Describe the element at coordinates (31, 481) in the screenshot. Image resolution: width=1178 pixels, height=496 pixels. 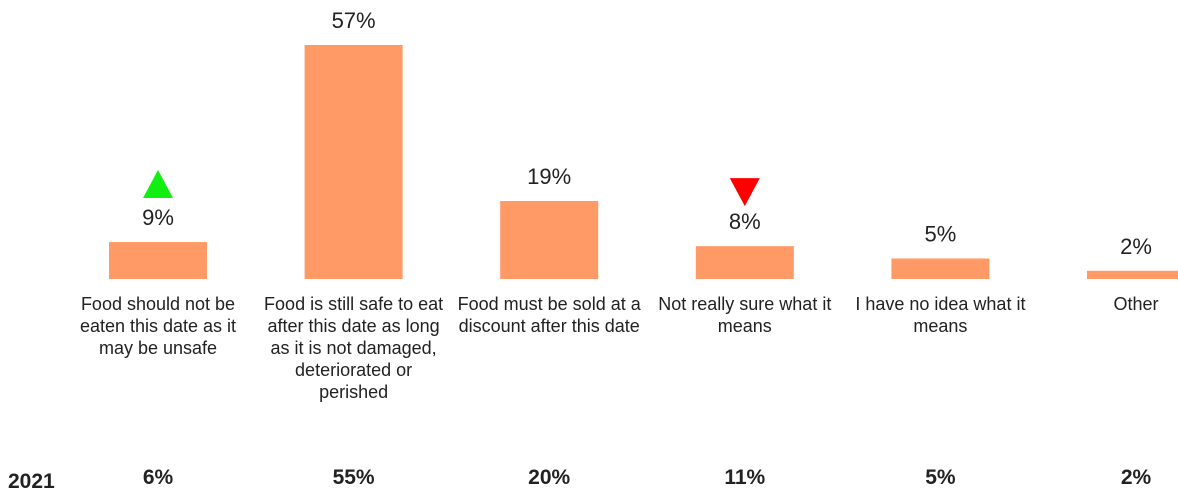
I see `comparison-year-label: 2021` at that location.